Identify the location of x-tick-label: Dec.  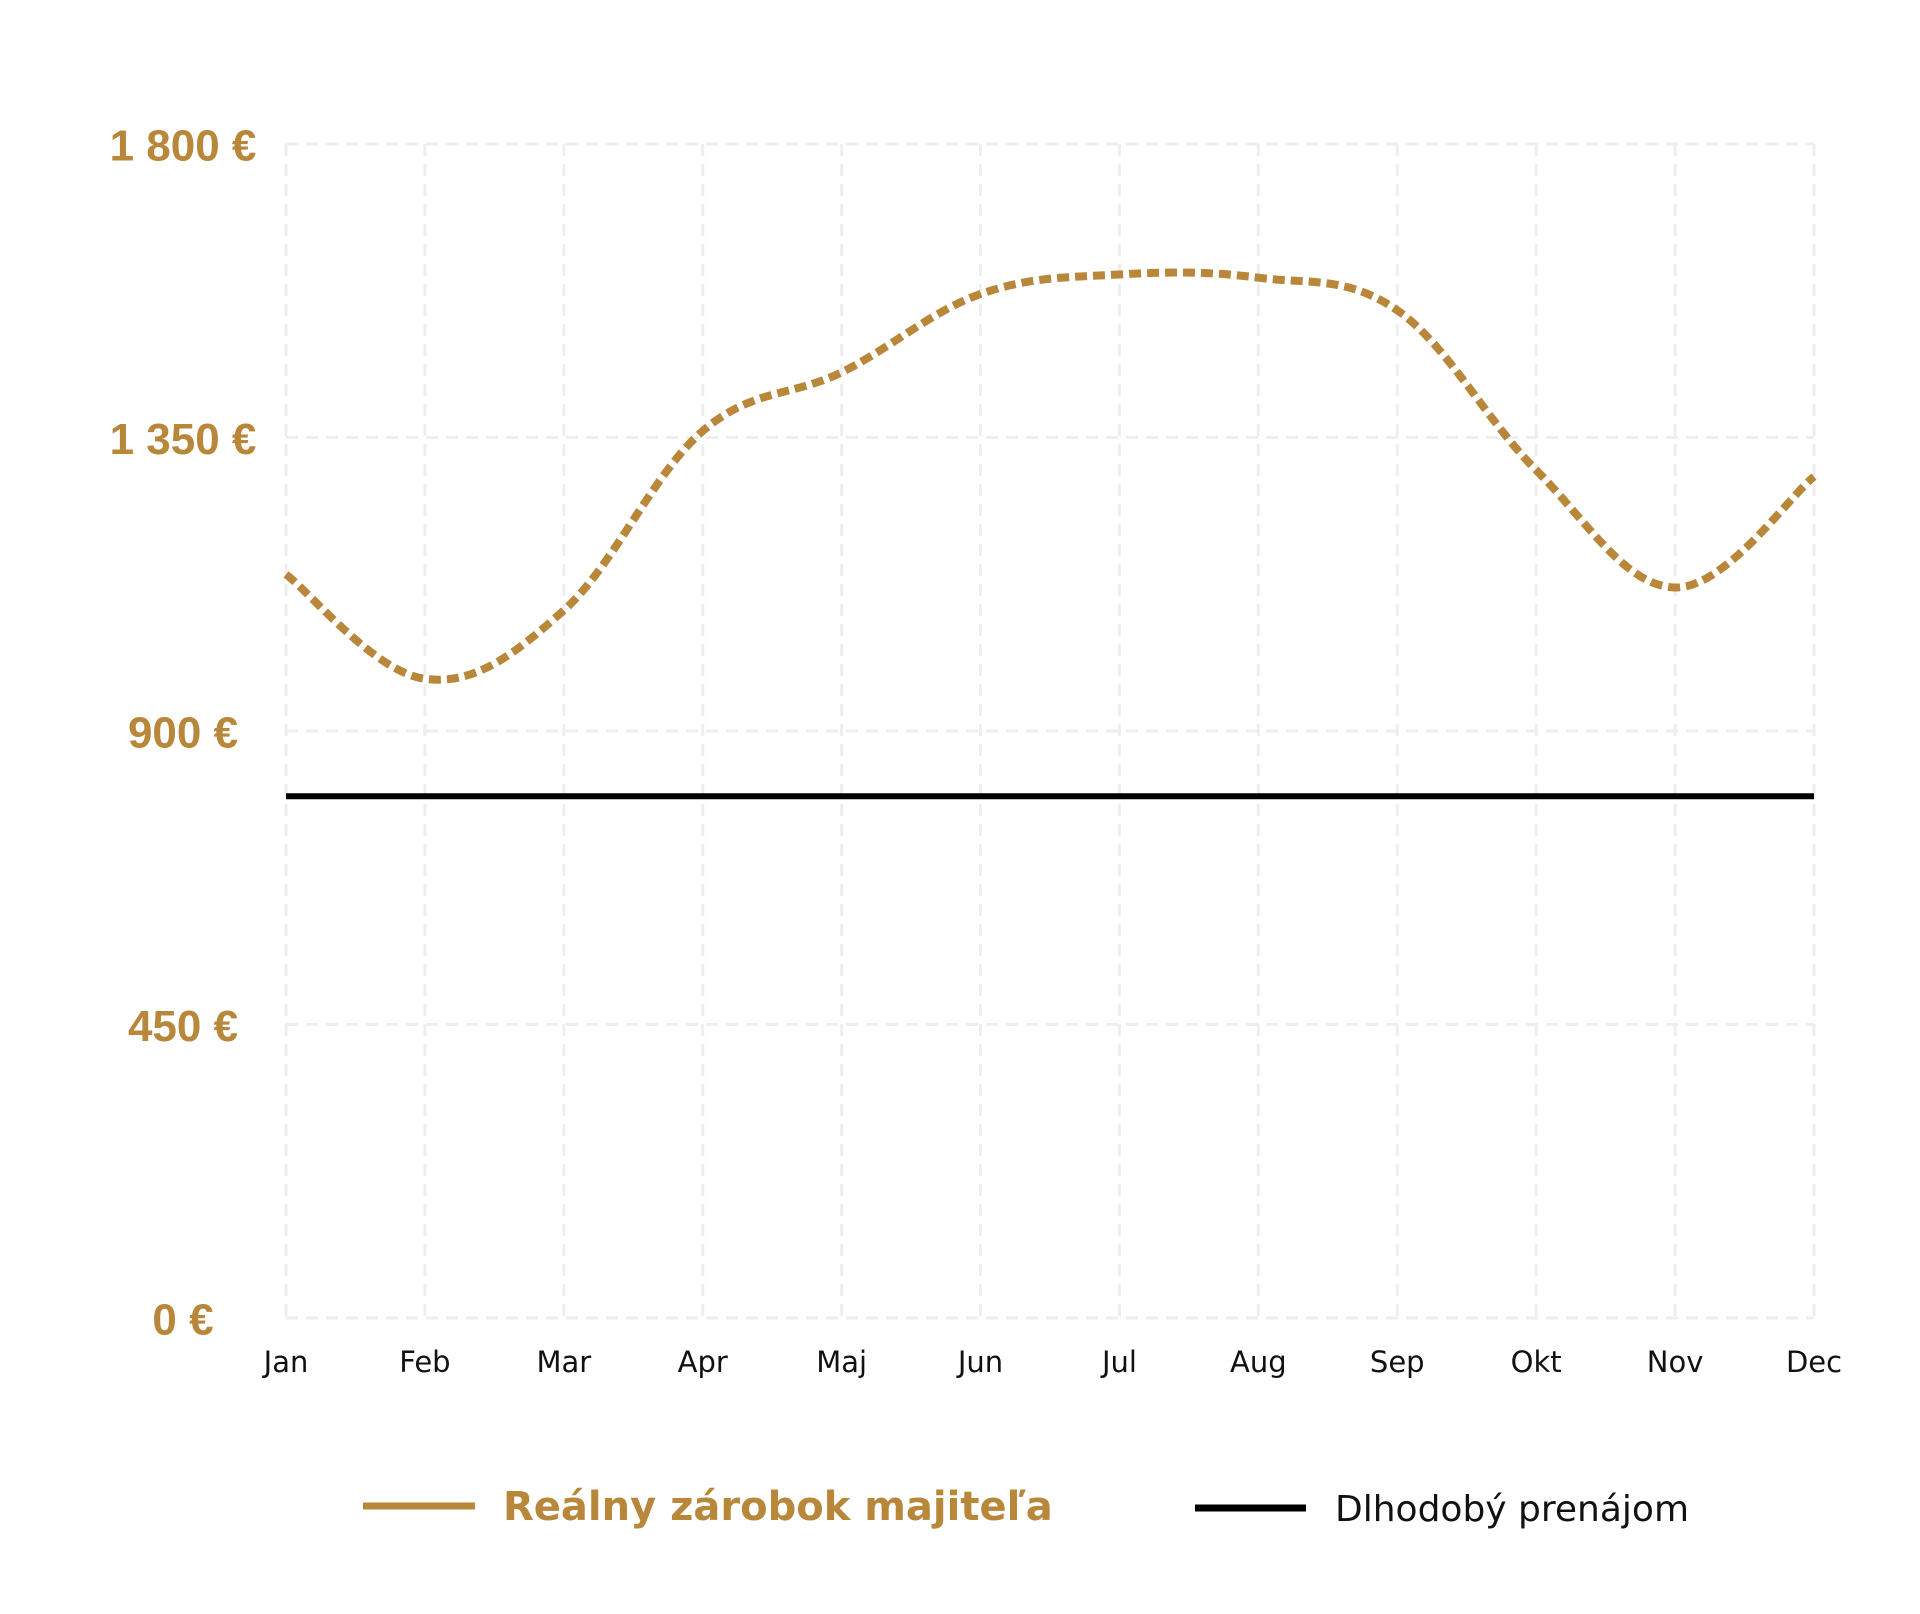
(1814, 1362).